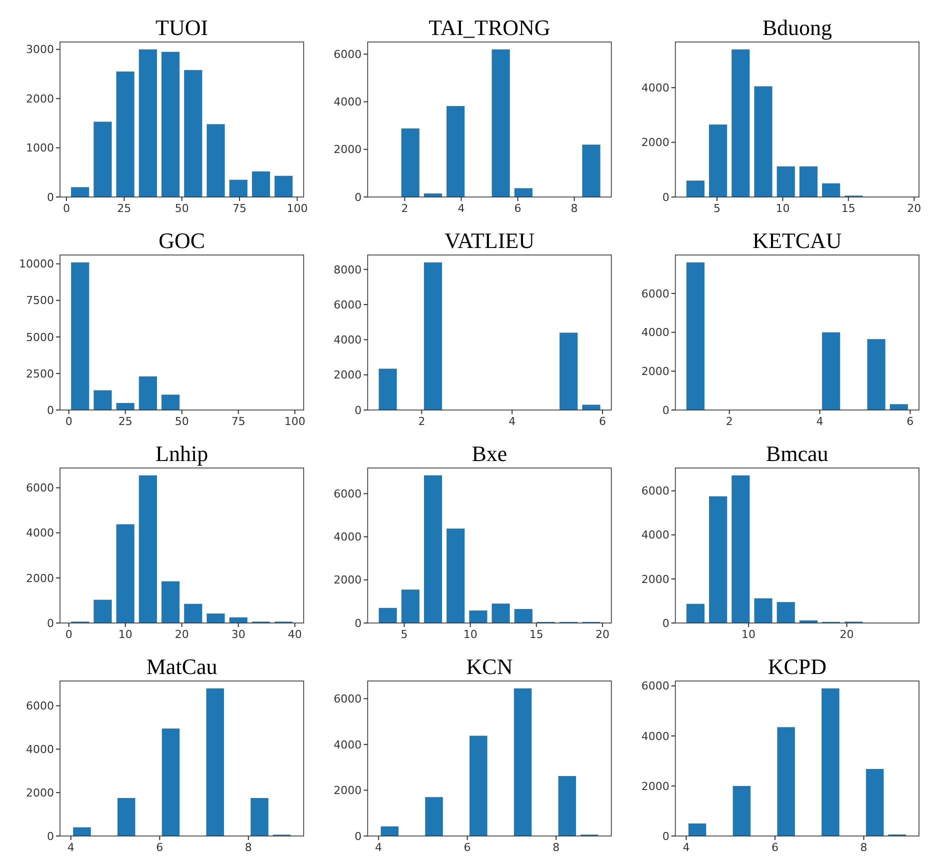 The height and width of the screenshot is (867, 939). Describe the element at coordinates (40, 49) in the screenshot. I see `y-tick-label: 3000` at that location.